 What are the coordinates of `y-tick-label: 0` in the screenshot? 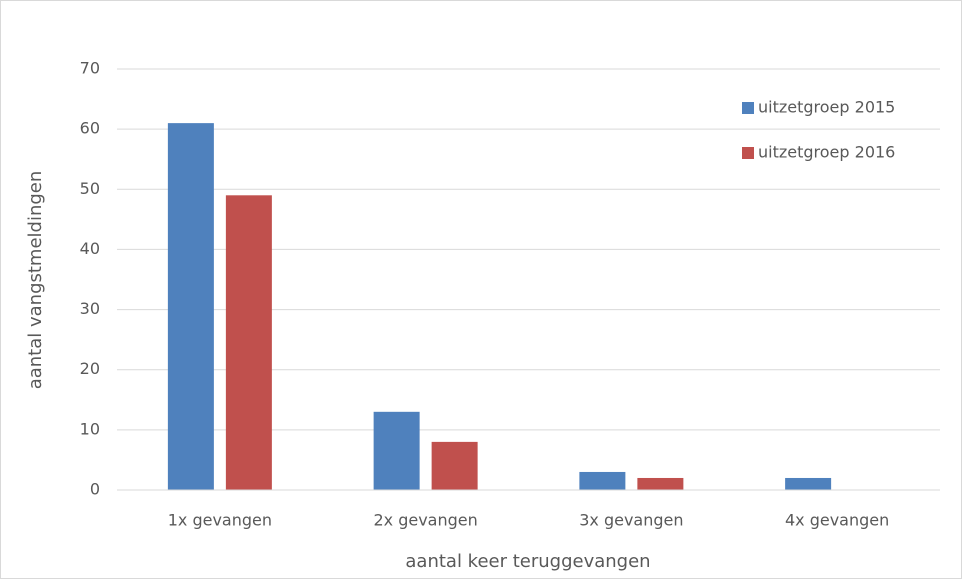 It's located at (95, 489).